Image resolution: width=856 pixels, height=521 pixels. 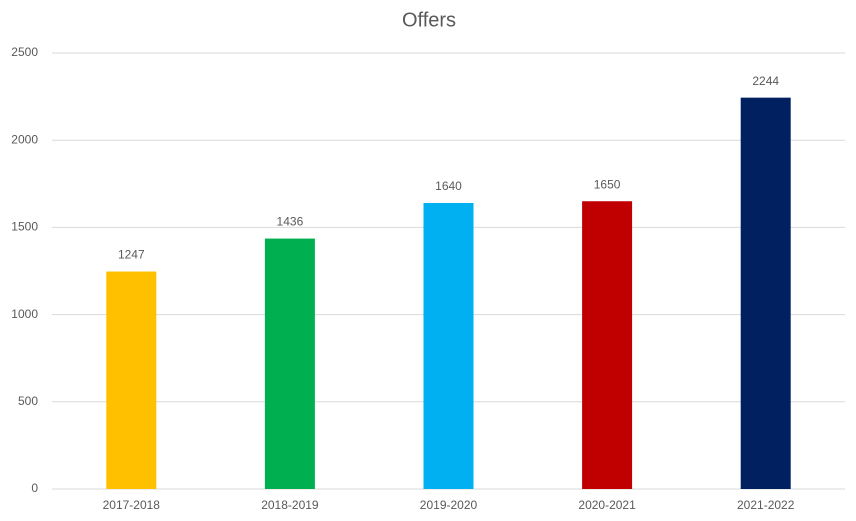 I want to click on data-label: 1247, so click(x=131, y=255).